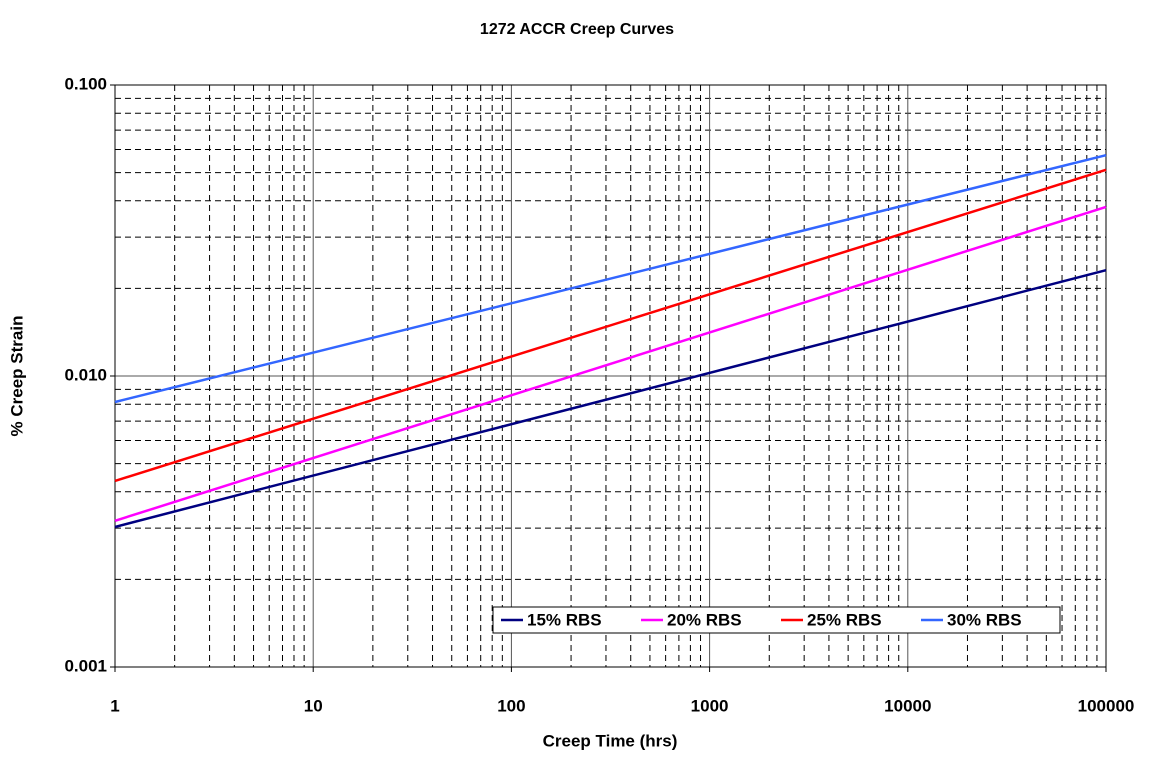  I want to click on x-tick-label: 100, so click(511, 705).